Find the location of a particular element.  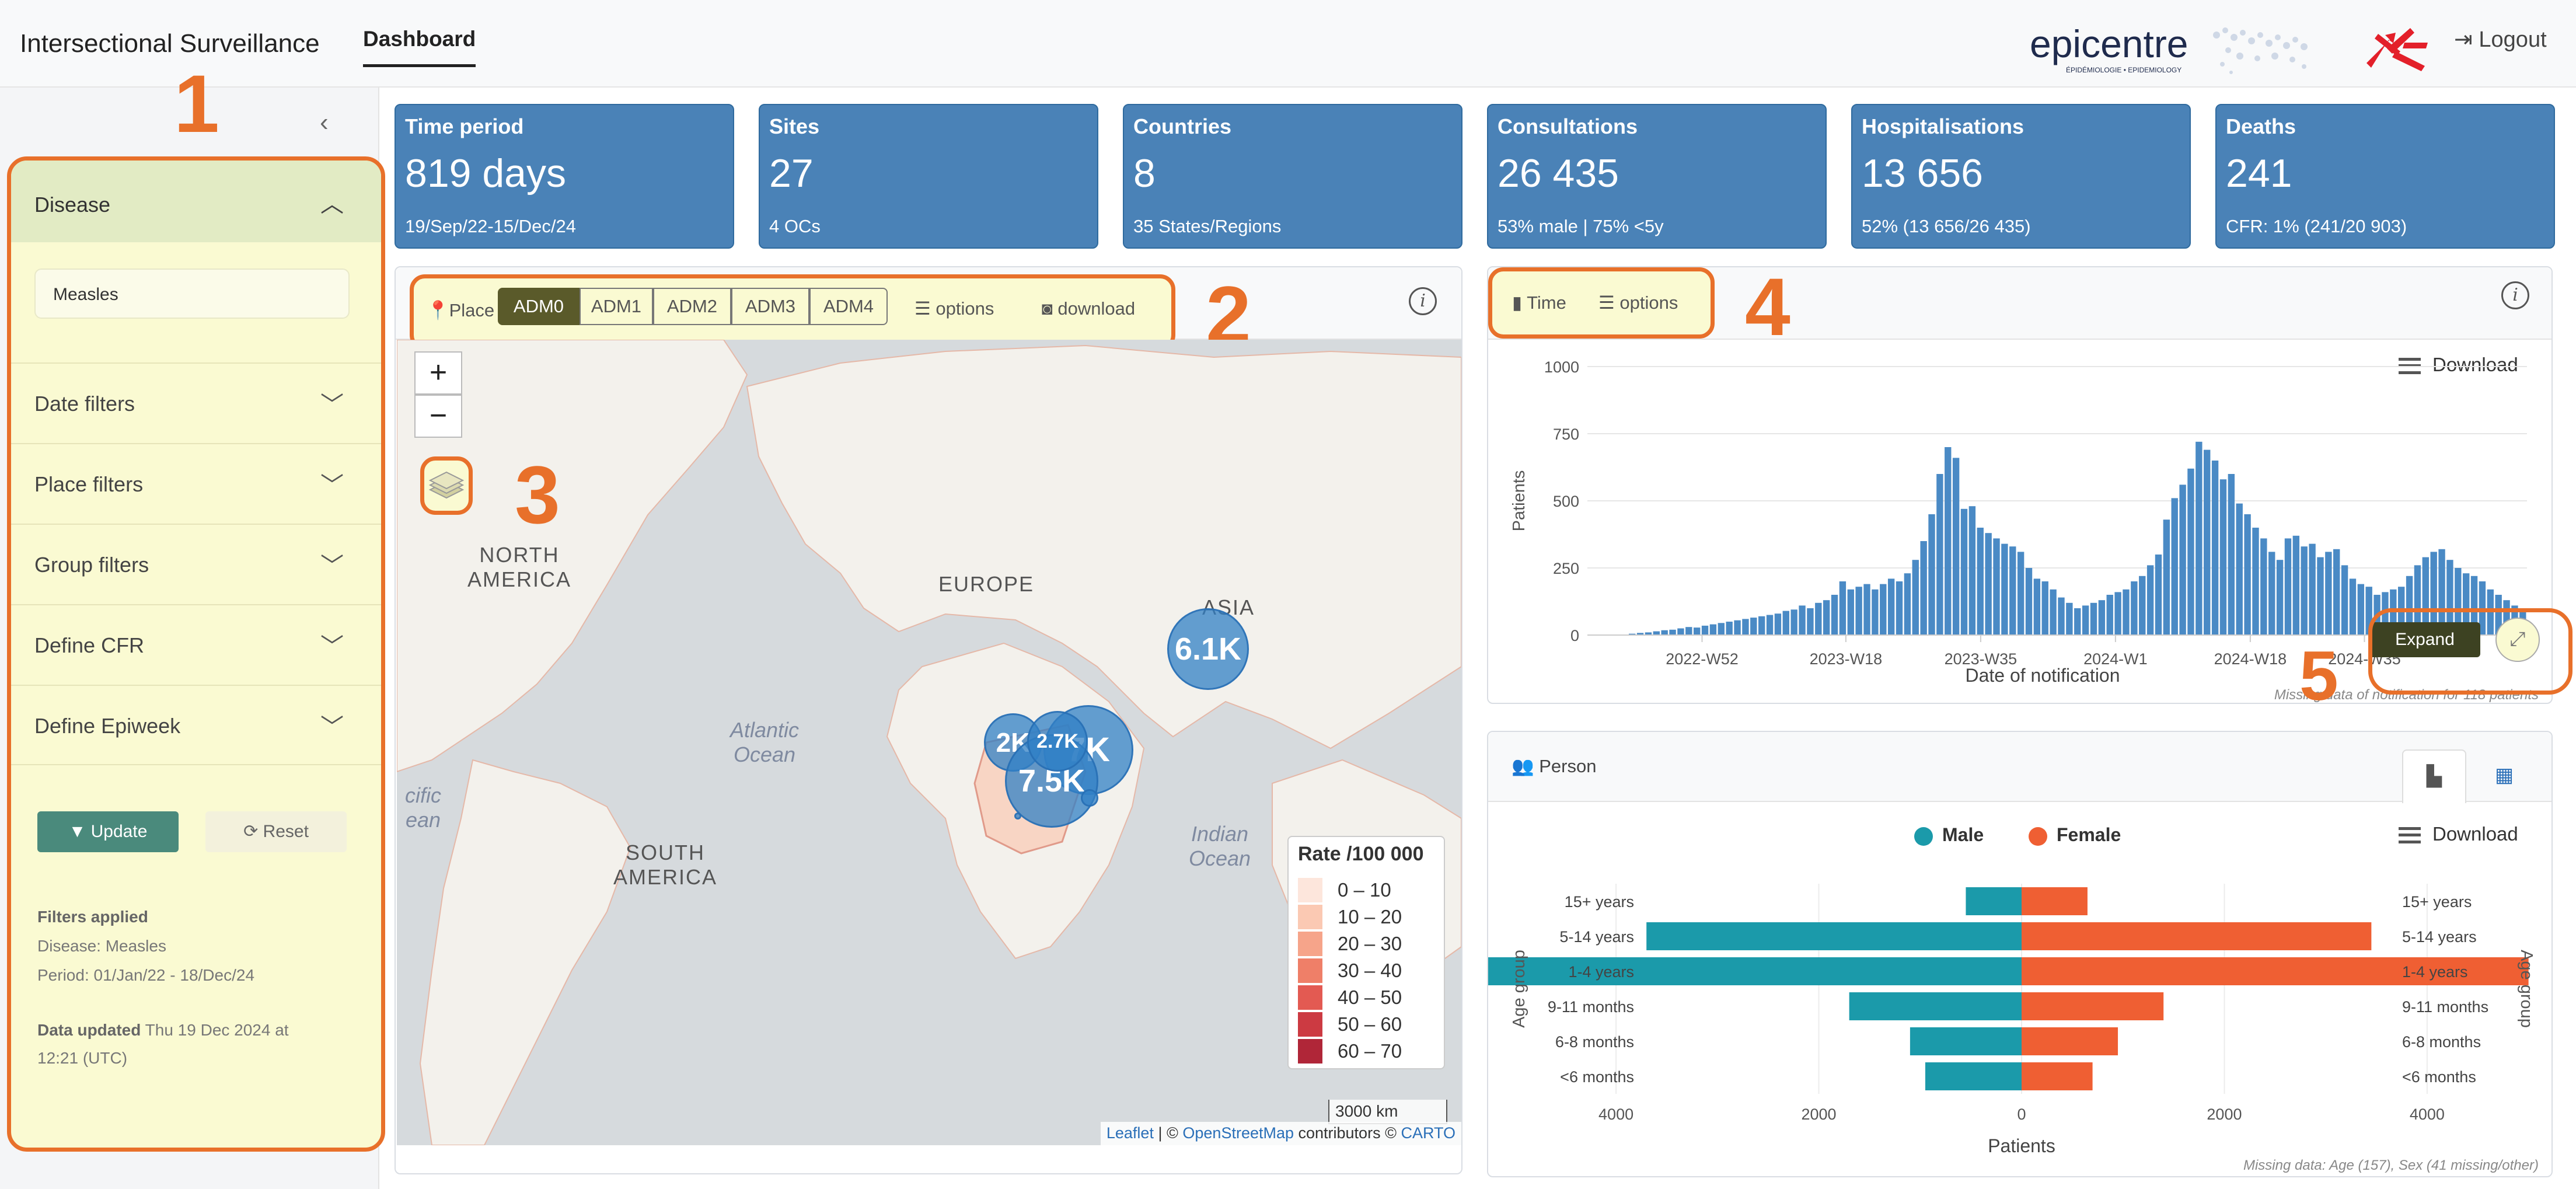

reset-button: ⟳ Reset is located at coordinates (276, 832).